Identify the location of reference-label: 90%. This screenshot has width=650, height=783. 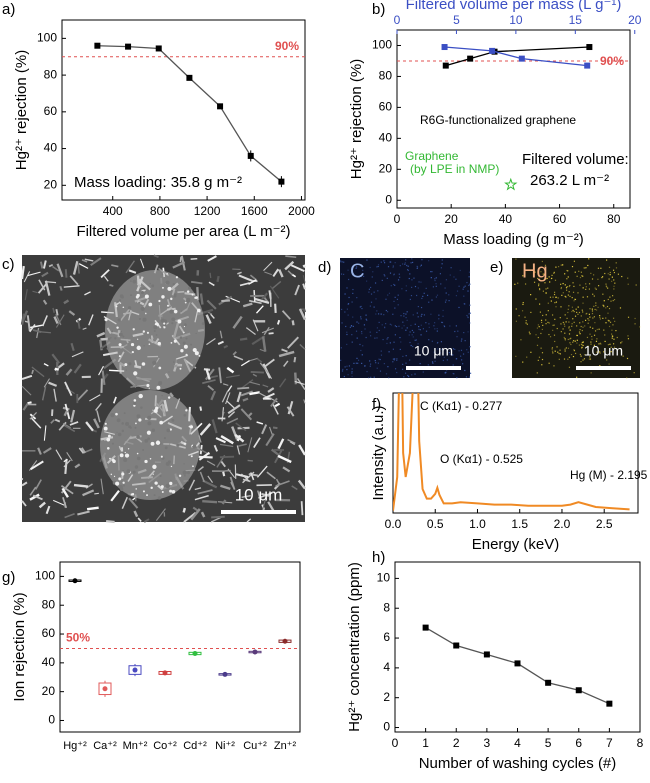
(287, 46).